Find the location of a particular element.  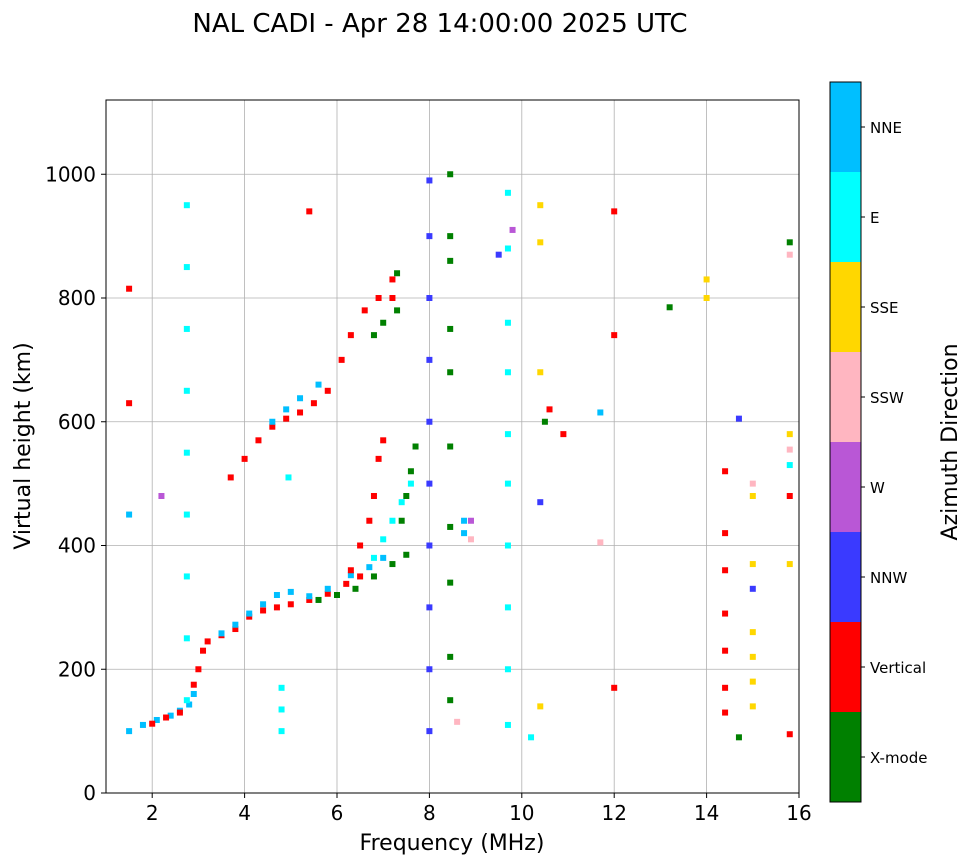

y-tick-label: 1000 is located at coordinates (70, 174).